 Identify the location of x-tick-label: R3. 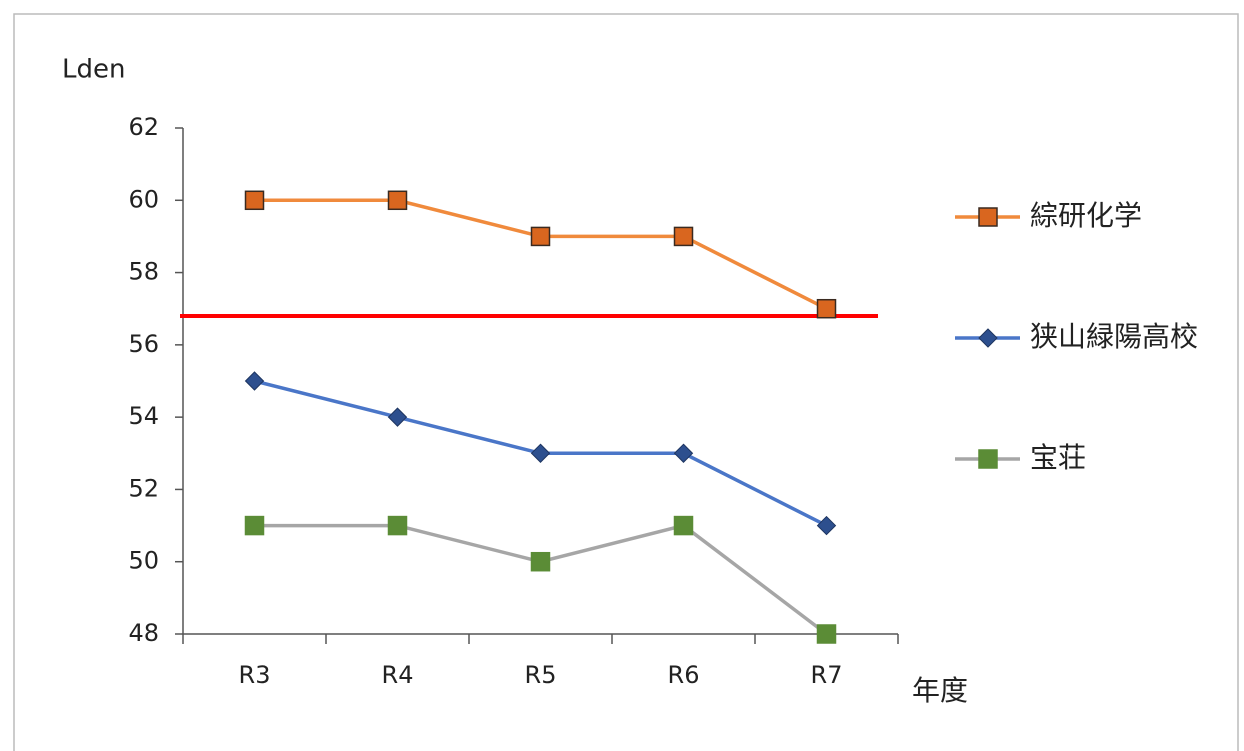
(255, 675).